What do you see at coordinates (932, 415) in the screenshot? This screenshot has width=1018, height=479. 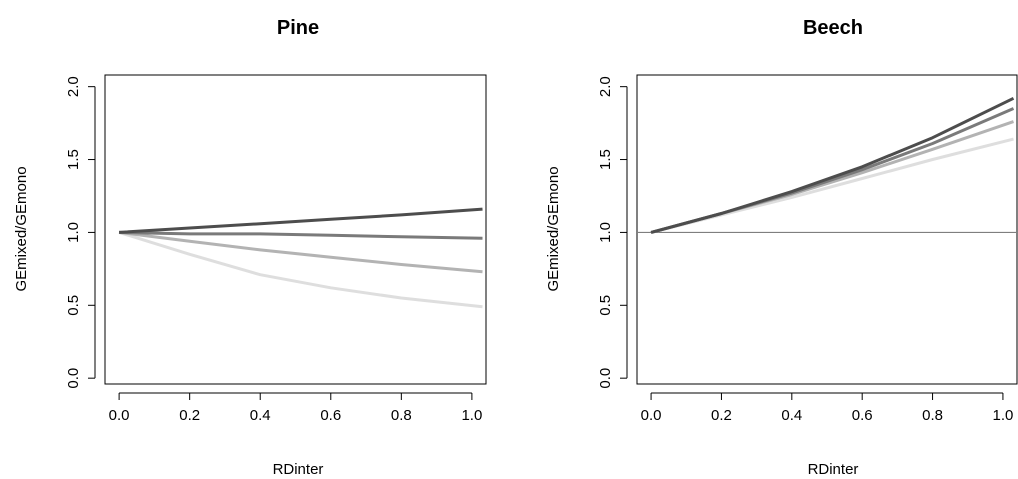 I see `beech-x-tick-label: 0.8` at bounding box center [932, 415].